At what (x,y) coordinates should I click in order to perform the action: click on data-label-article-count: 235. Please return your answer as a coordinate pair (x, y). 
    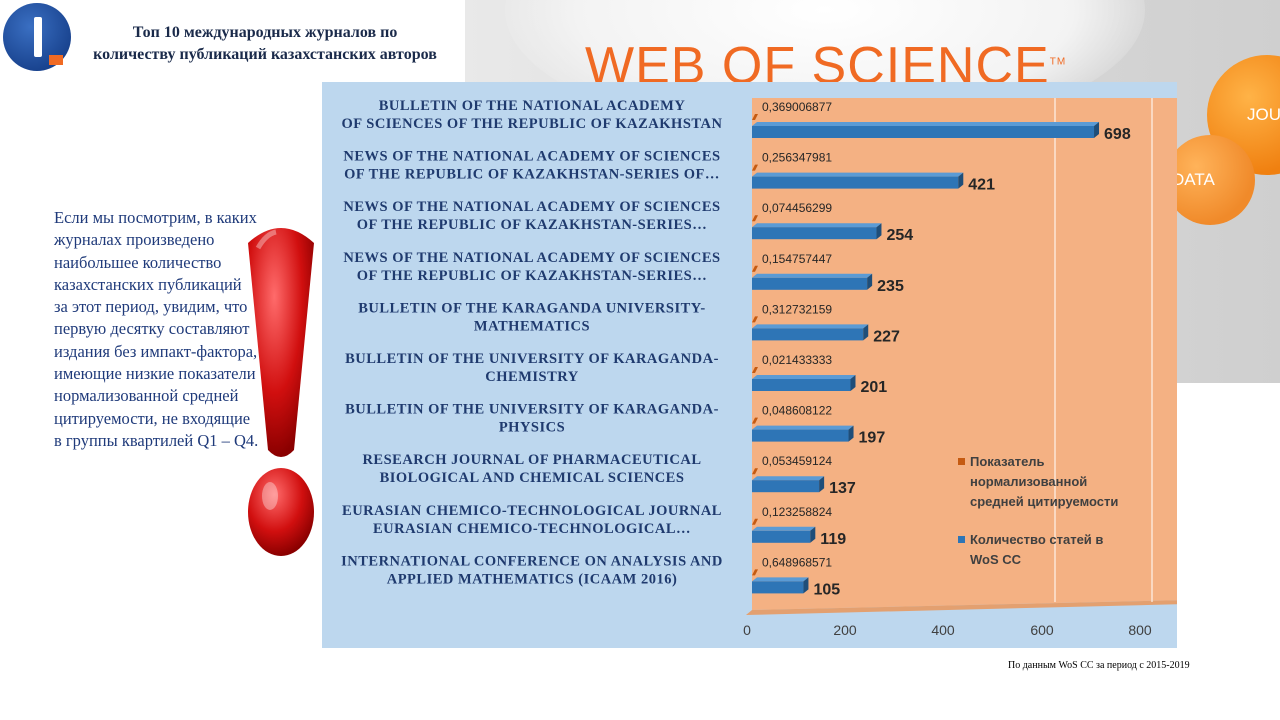
    Looking at the image, I should click on (890, 286).